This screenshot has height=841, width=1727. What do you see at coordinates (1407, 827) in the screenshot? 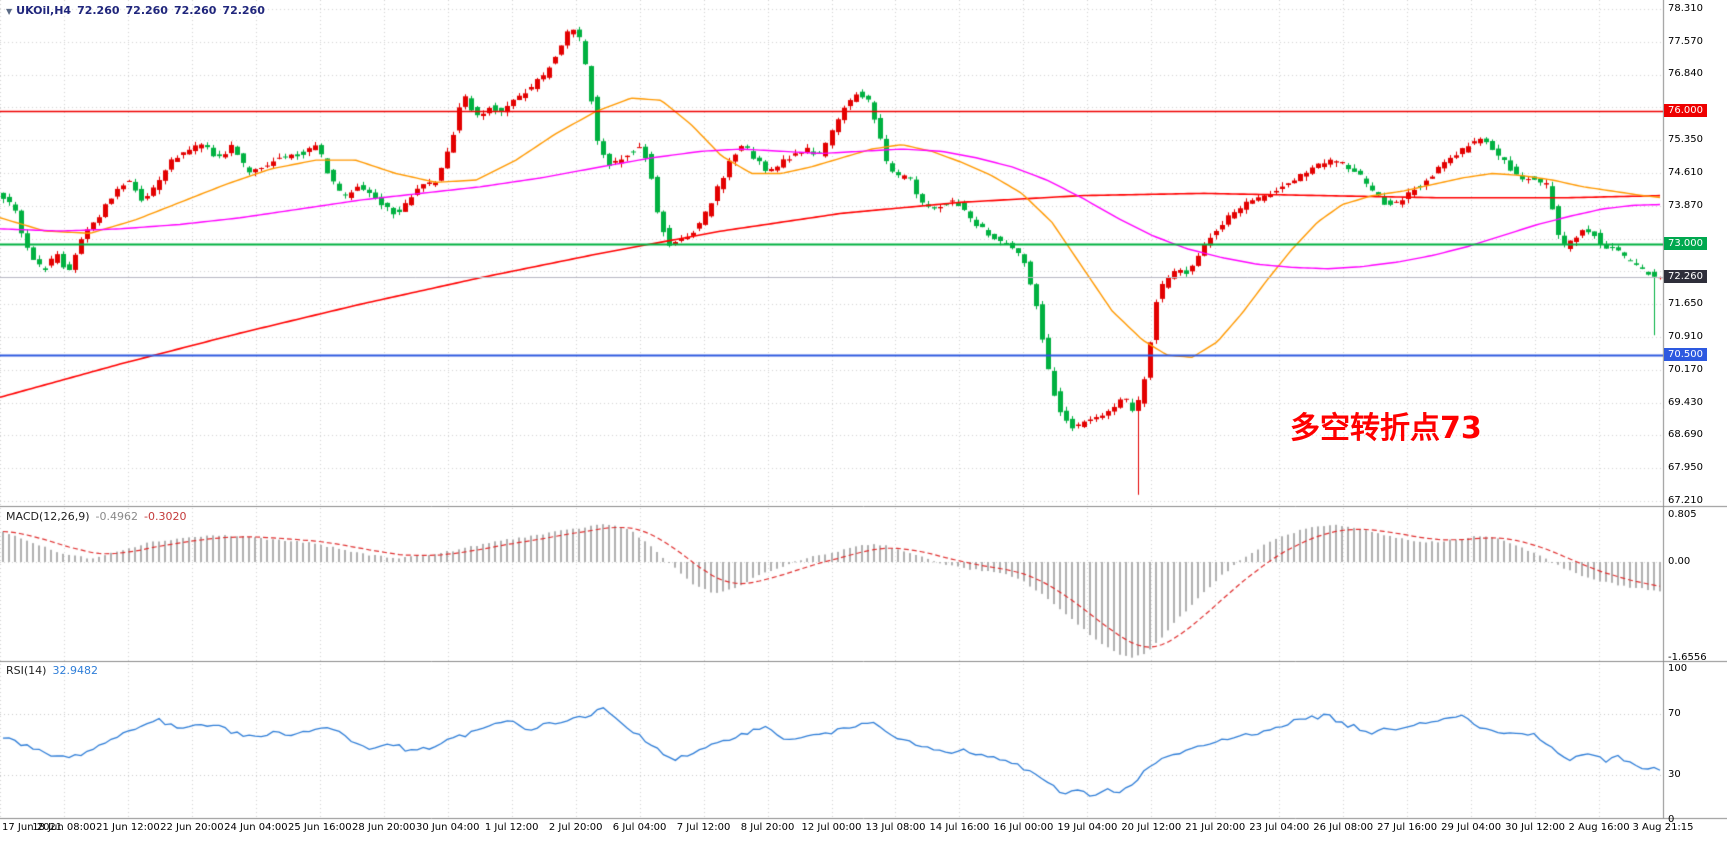
I see `time-tick-label: 27 Jul 16:00` at bounding box center [1407, 827].